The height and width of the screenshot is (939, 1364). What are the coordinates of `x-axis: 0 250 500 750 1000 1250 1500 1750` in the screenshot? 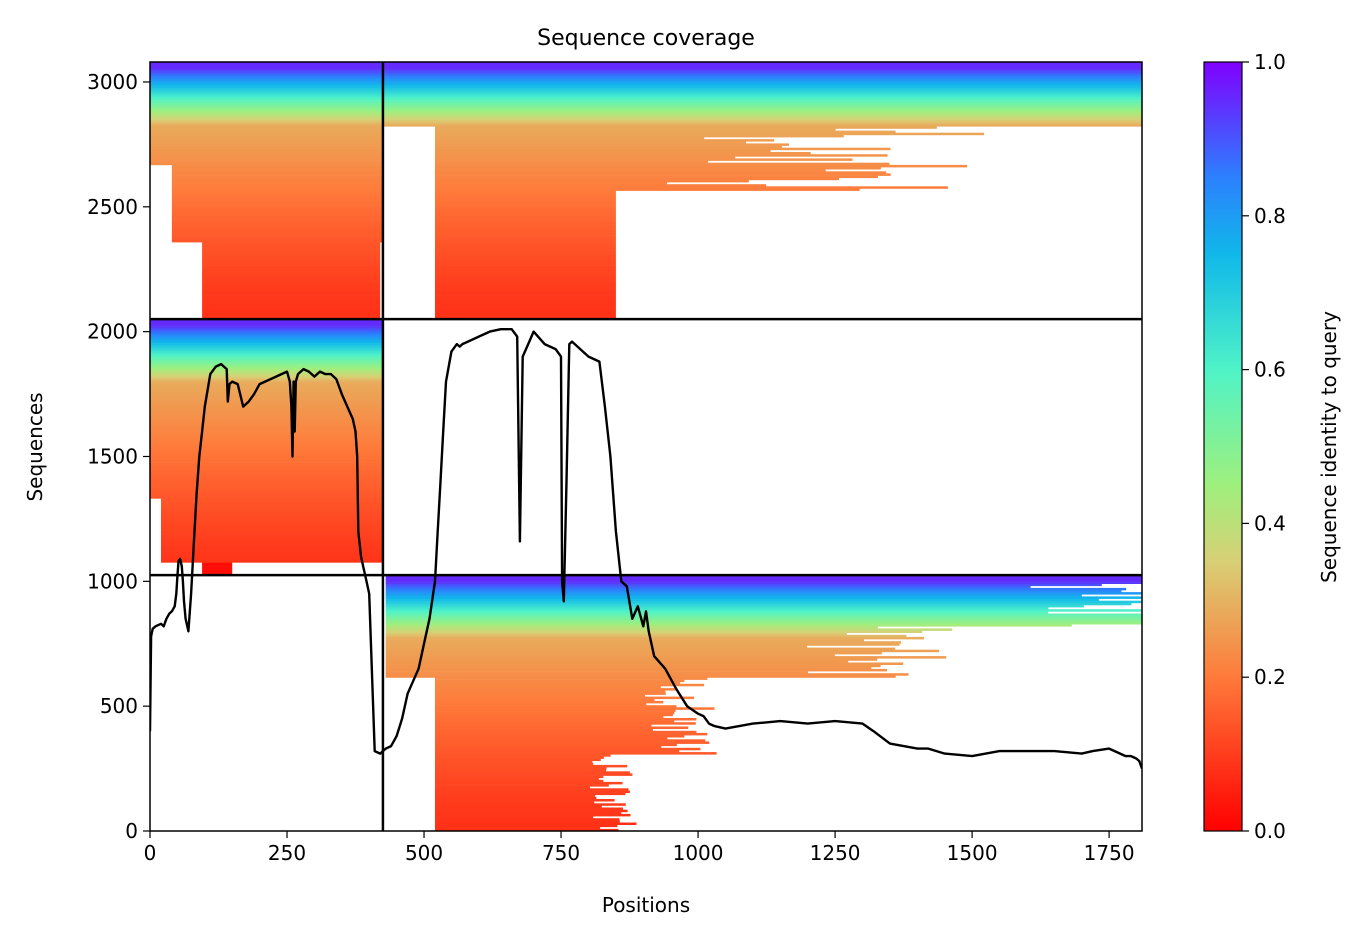 It's located at (639, 848).